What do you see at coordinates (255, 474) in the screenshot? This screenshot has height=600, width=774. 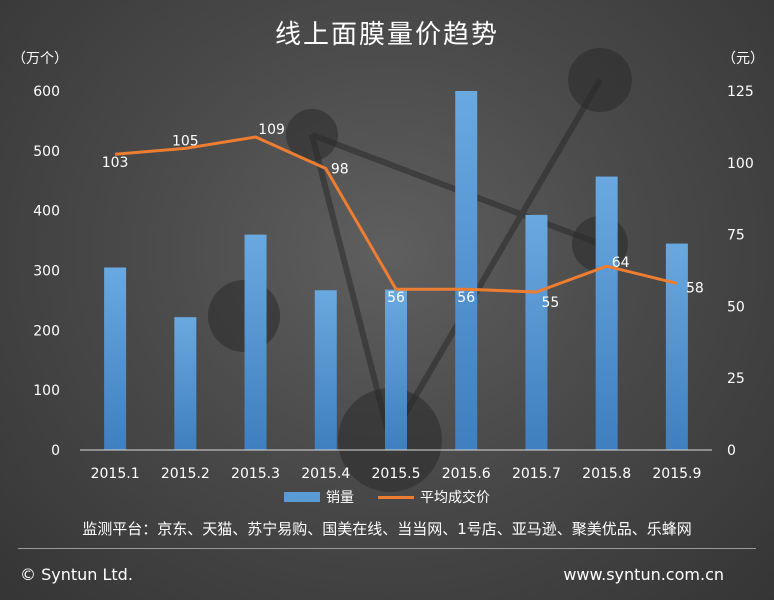 I see `x-tick-label: 2015.3` at bounding box center [255, 474].